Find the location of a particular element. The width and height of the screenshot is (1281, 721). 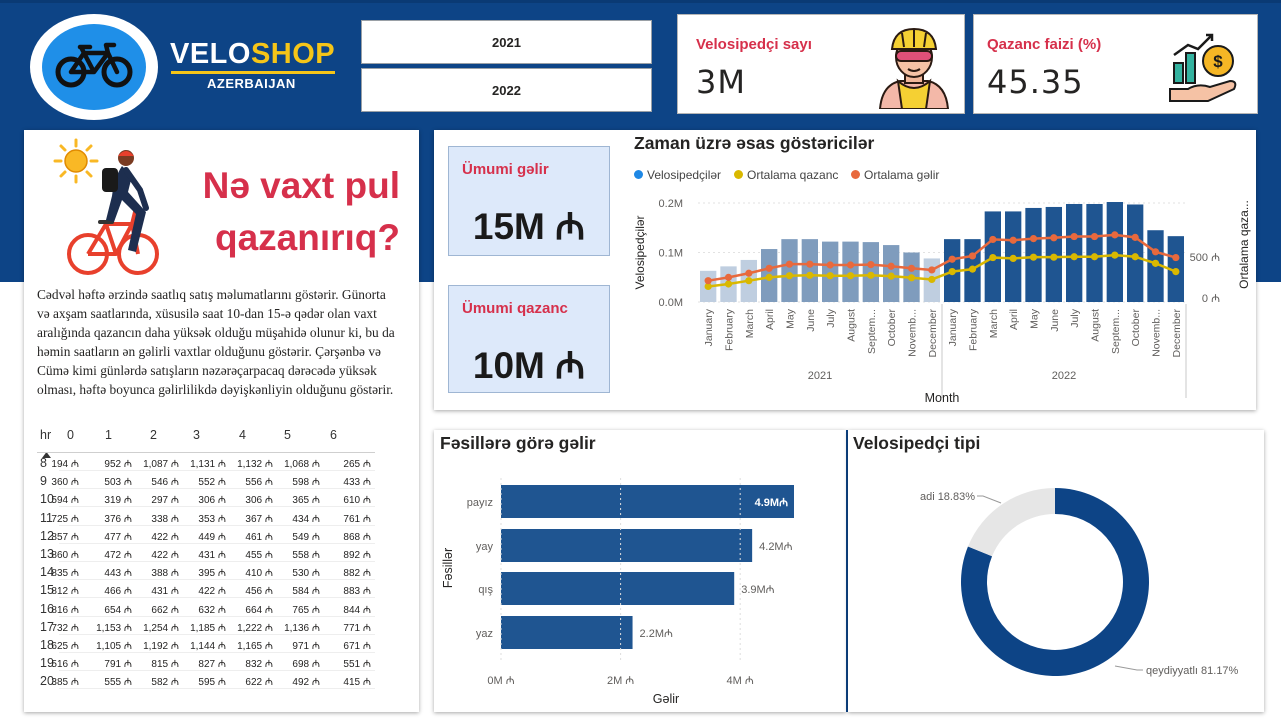

matrix-column-header: 1 is located at coordinates (108, 435).